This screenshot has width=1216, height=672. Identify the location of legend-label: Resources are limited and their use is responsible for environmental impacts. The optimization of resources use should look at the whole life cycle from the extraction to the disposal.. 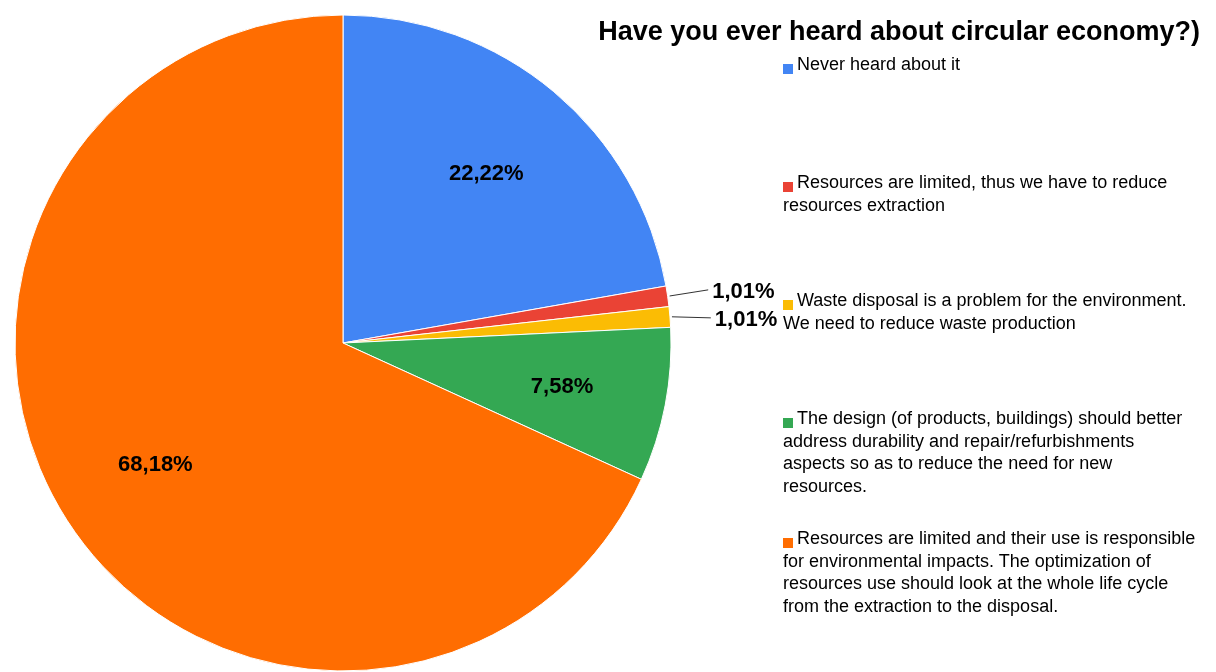
(989, 572).